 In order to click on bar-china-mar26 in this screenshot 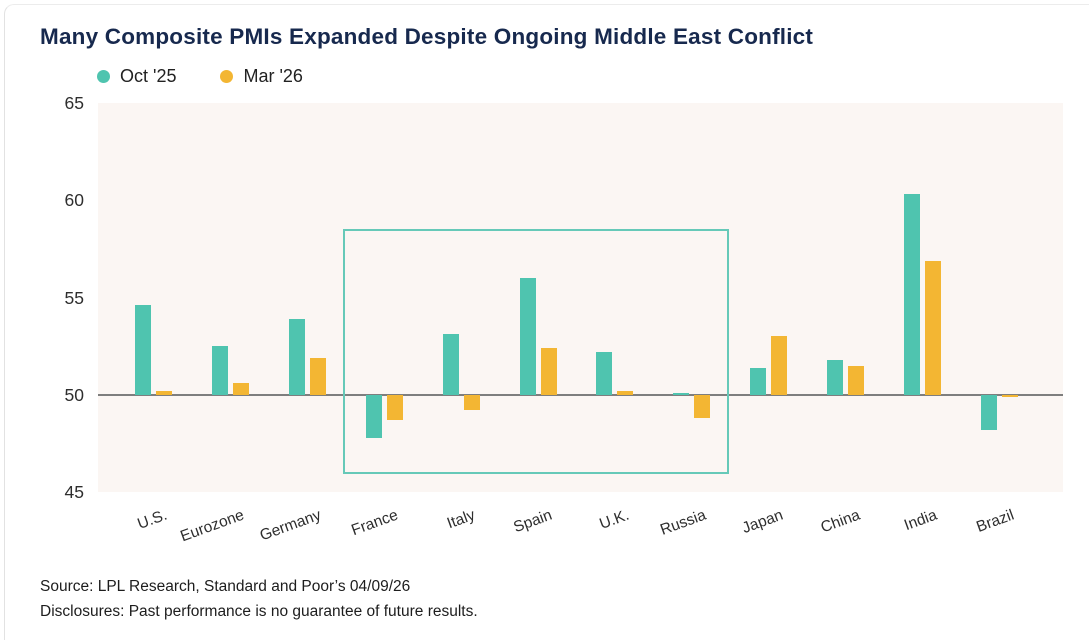, I will do `click(856, 380)`.